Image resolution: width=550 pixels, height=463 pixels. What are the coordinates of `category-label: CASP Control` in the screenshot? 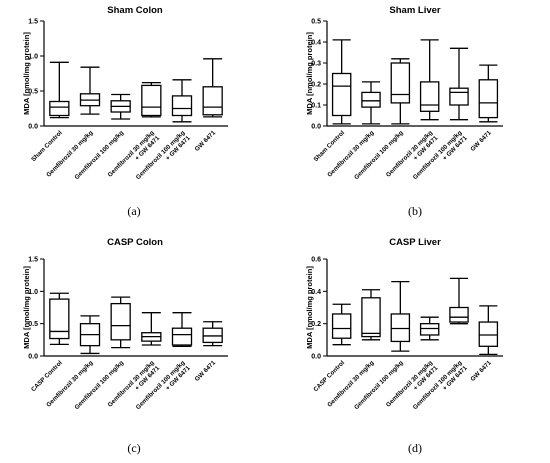 It's located at (47, 376).